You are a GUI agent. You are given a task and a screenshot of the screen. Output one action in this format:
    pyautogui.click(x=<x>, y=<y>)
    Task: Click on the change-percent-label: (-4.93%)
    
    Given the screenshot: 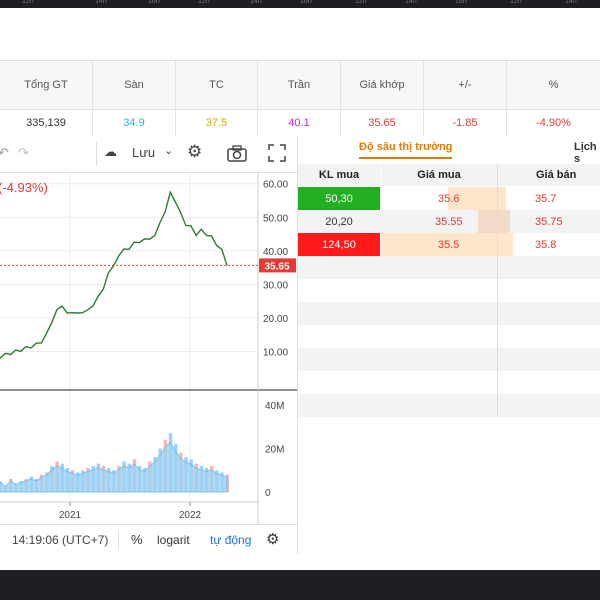 What is the action you would take?
    pyautogui.click(x=24, y=187)
    